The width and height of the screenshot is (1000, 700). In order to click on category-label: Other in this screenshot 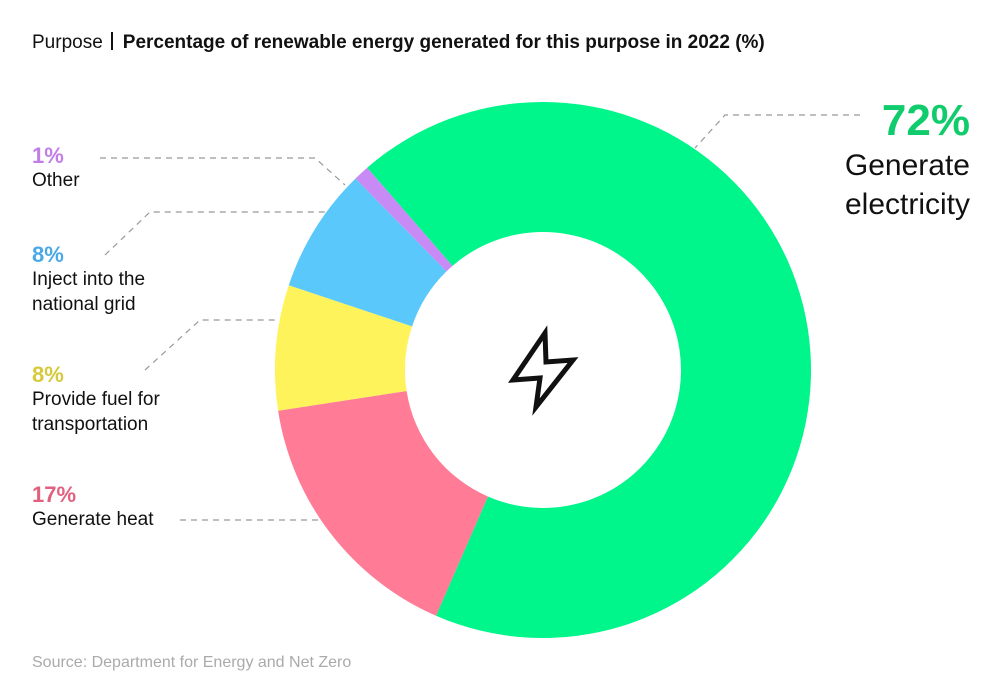, I will do `click(56, 180)`.